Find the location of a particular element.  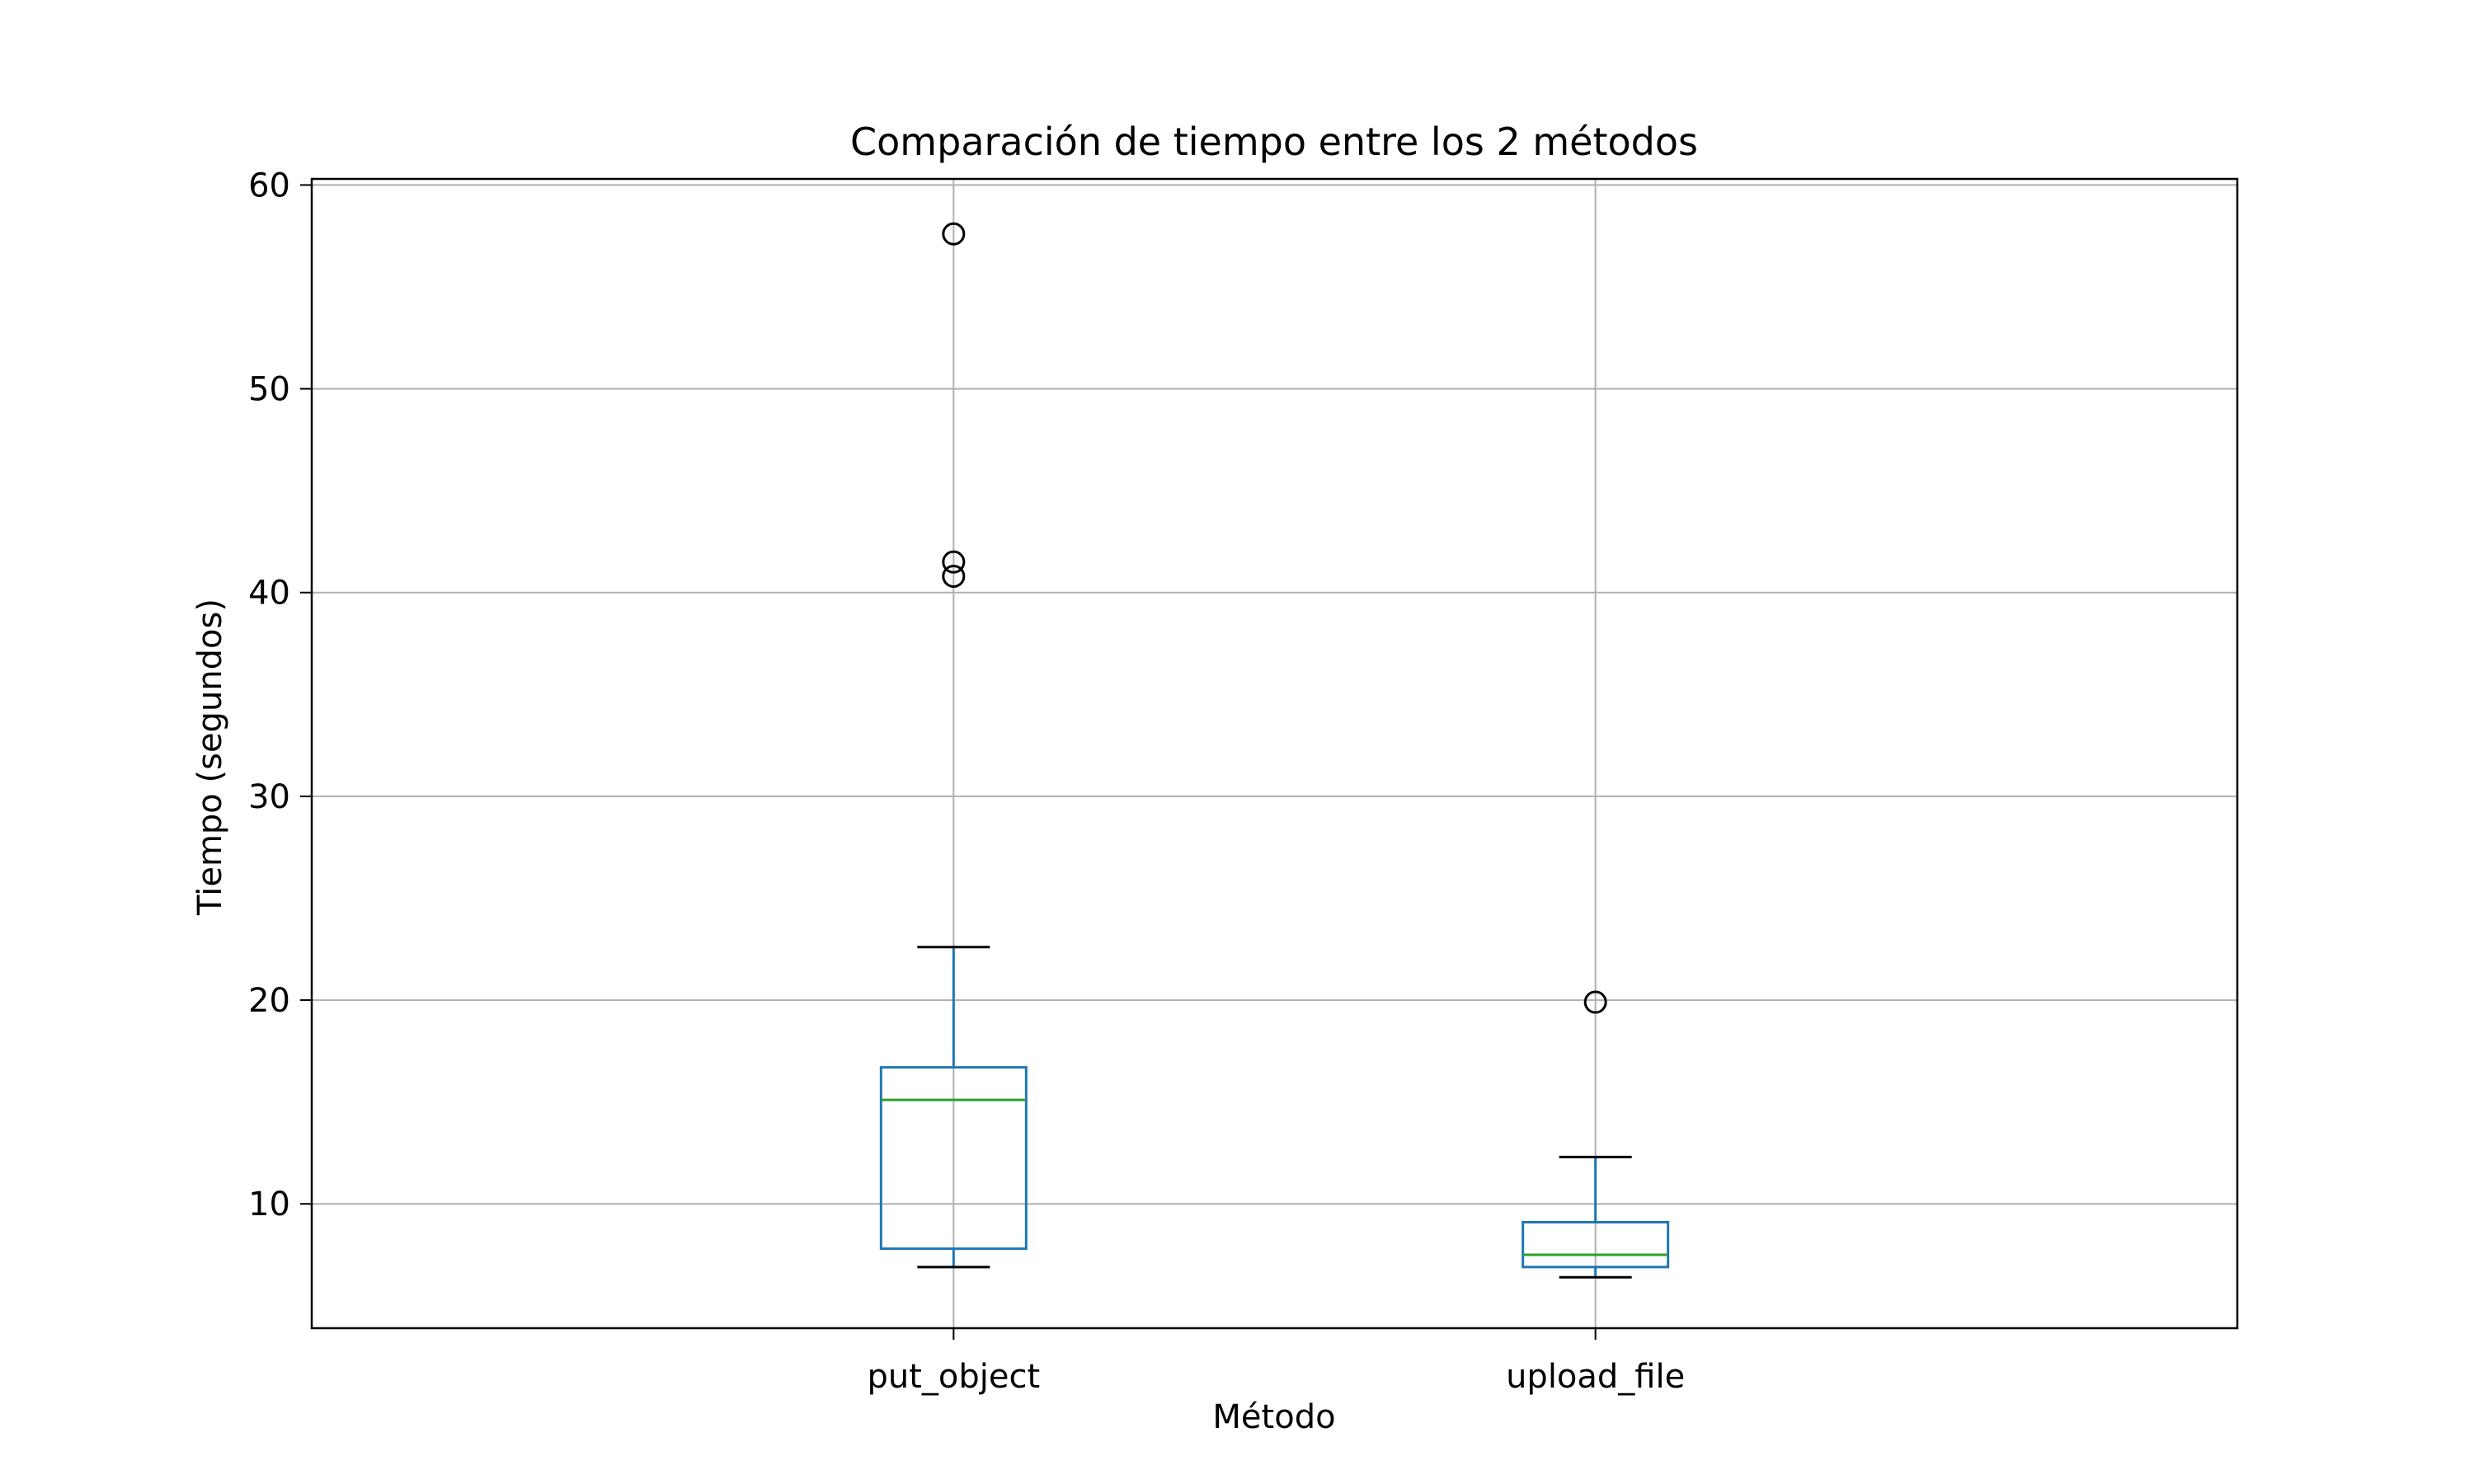

x-tick-label: upload_file is located at coordinates (1595, 1377).